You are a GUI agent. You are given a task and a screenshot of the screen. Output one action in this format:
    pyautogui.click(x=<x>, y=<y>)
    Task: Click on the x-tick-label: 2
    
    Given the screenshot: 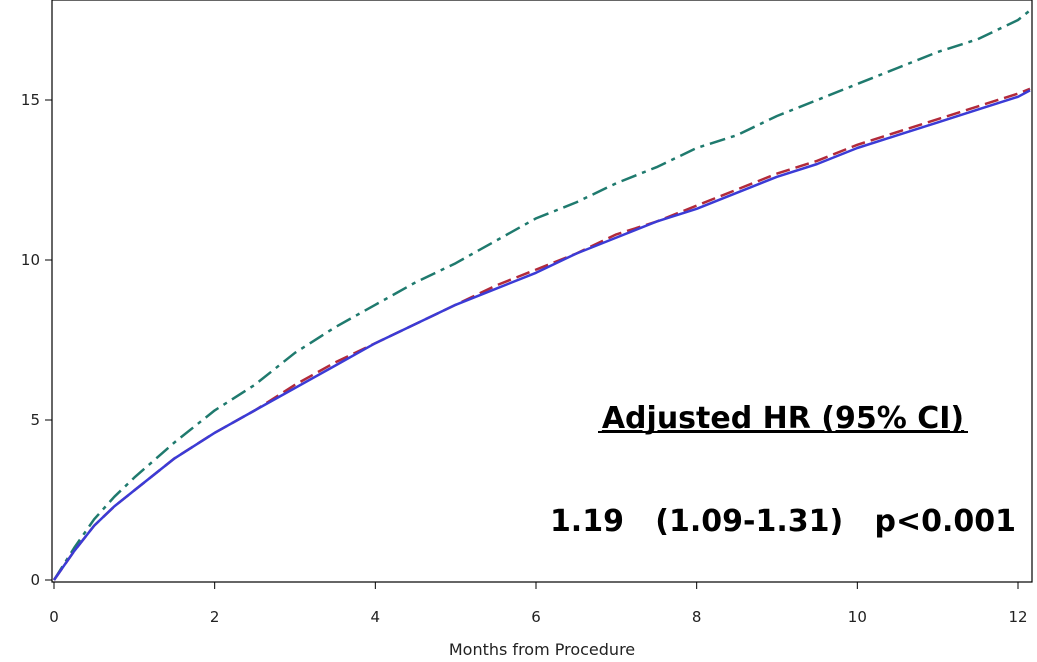 What is the action you would take?
    pyautogui.click(x=215, y=617)
    